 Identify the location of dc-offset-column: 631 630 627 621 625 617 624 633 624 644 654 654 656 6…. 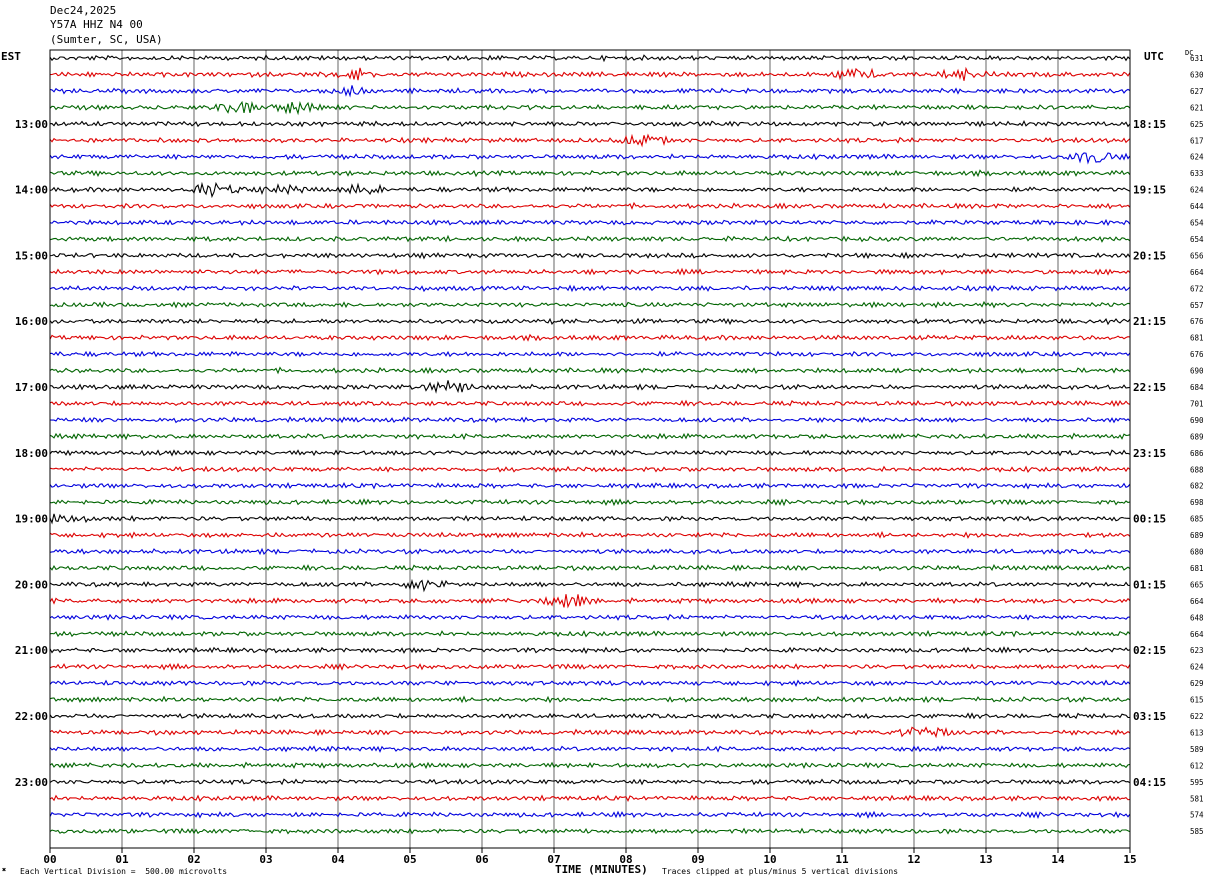
(1197, 445).